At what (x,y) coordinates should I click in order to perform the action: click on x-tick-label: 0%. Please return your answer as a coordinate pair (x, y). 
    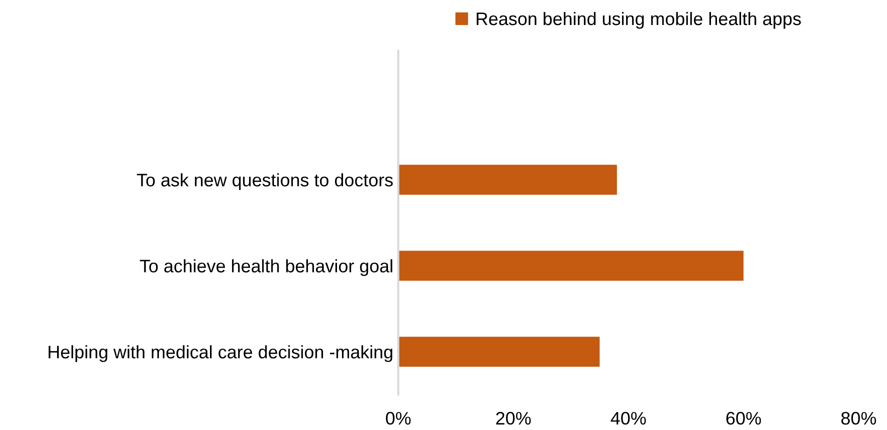
    Looking at the image, I should click on (398, 418).